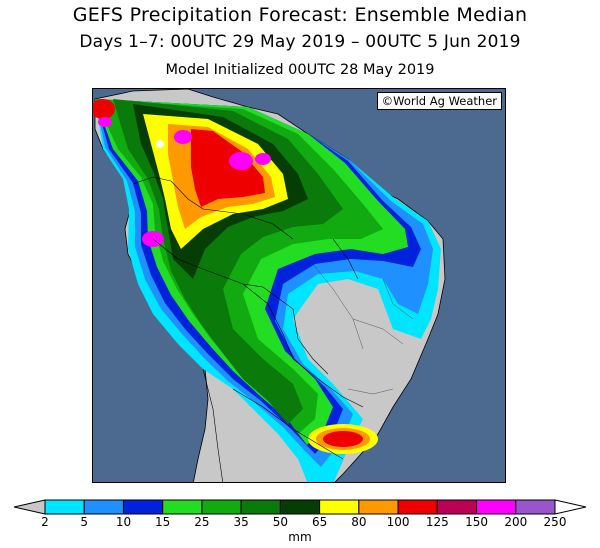 This screenshot has height=548, width=600. I want to click on colorbar-low-arrow, so click(29, 507).